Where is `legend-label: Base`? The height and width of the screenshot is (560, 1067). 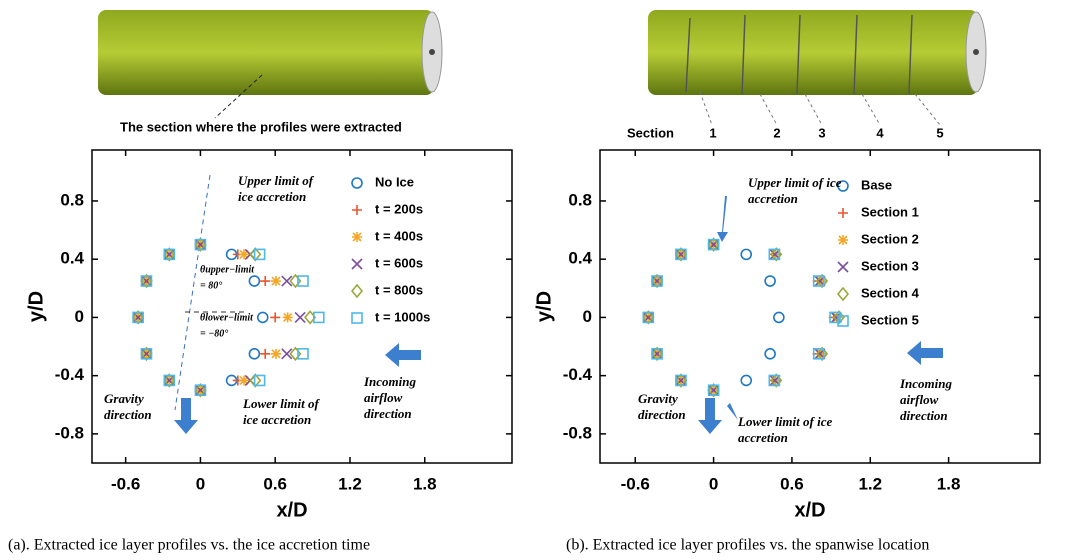 legend-label: Base is located at coordinates (876, 184).